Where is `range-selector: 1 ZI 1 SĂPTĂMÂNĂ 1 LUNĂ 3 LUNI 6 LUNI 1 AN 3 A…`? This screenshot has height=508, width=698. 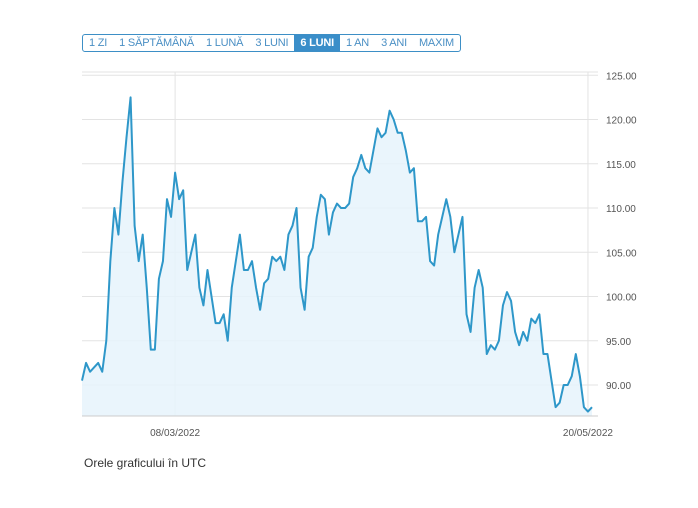
range-selector: 1 ZI 1 SĂPTĂMÂNĂ 1 LUNĂ 3 LUNI 6 LUNI 1 AN 3 A… is located at coordinates (272, 43).